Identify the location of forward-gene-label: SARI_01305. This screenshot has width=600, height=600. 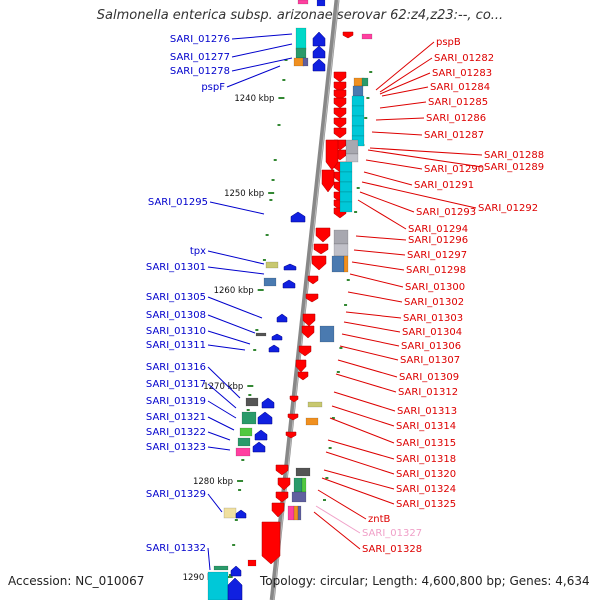
(176, 297).